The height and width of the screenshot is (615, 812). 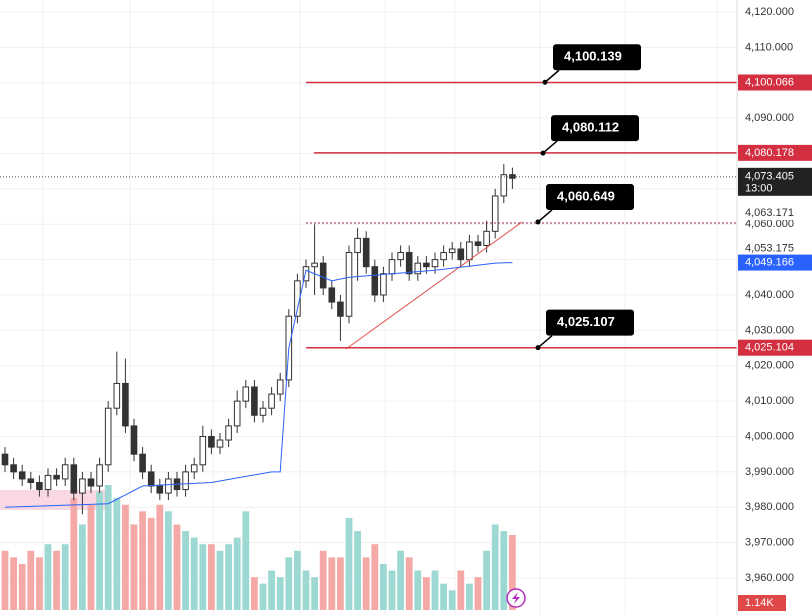 What do you see at coordinates (769, 330) in the screenshot?
I see `y-tick-label: 4,030.000` at bounding box center [769, 330].